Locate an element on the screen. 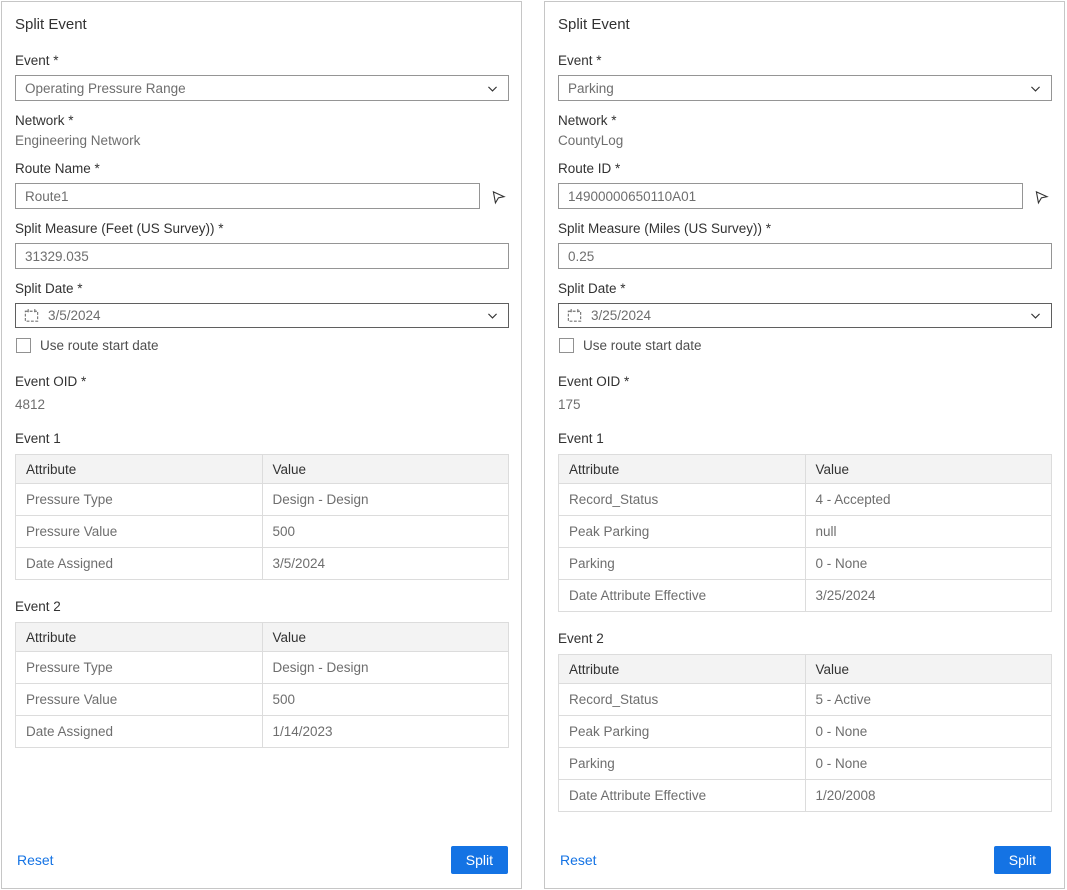 The width and height of the screenshot is (1067, 890). date-label: Split Date * is located at coordinates (592, 288).